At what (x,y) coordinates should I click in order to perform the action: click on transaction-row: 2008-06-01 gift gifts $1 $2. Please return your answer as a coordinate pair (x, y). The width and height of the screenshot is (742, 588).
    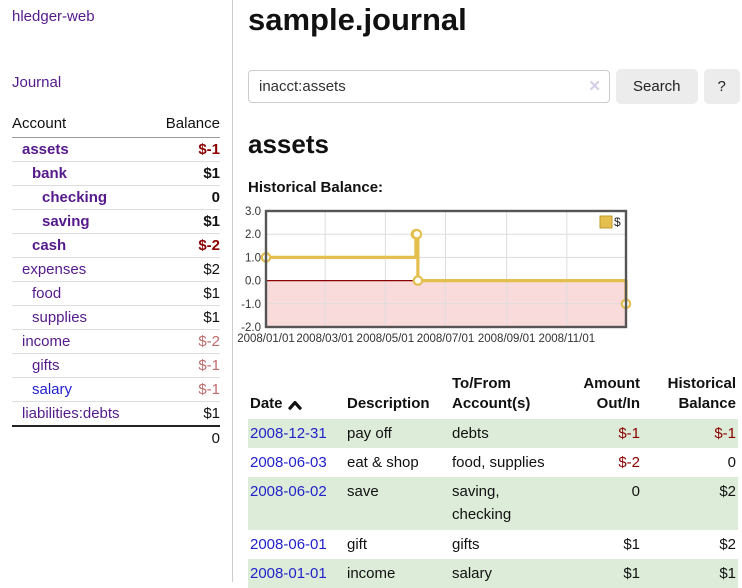
    Looking at the image, I should click on (493, 544).